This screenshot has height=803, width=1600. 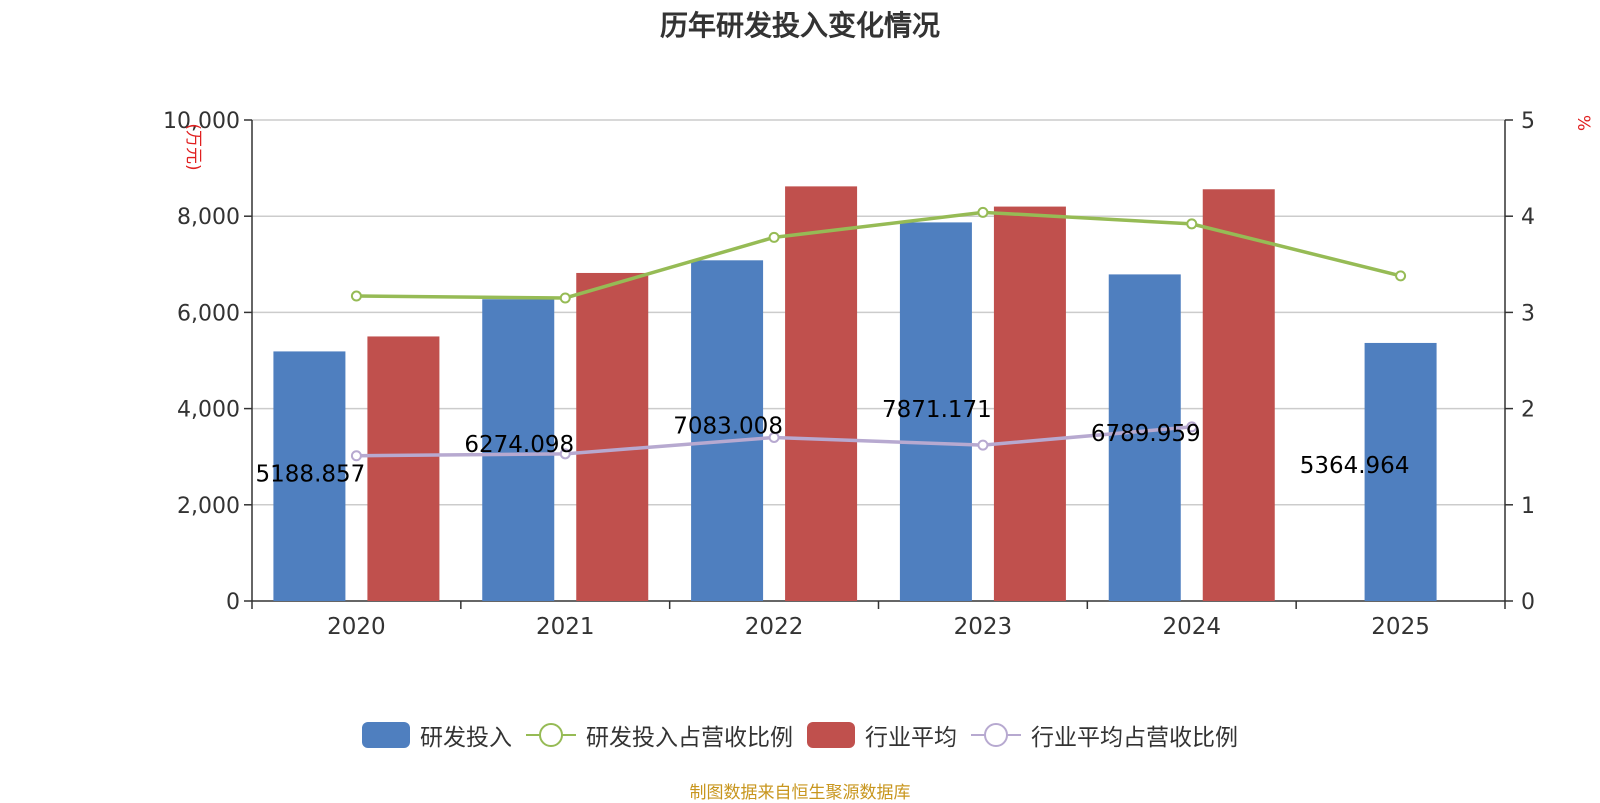 I want to click on x-tick-label: 2021, so click(x=565, y=627).